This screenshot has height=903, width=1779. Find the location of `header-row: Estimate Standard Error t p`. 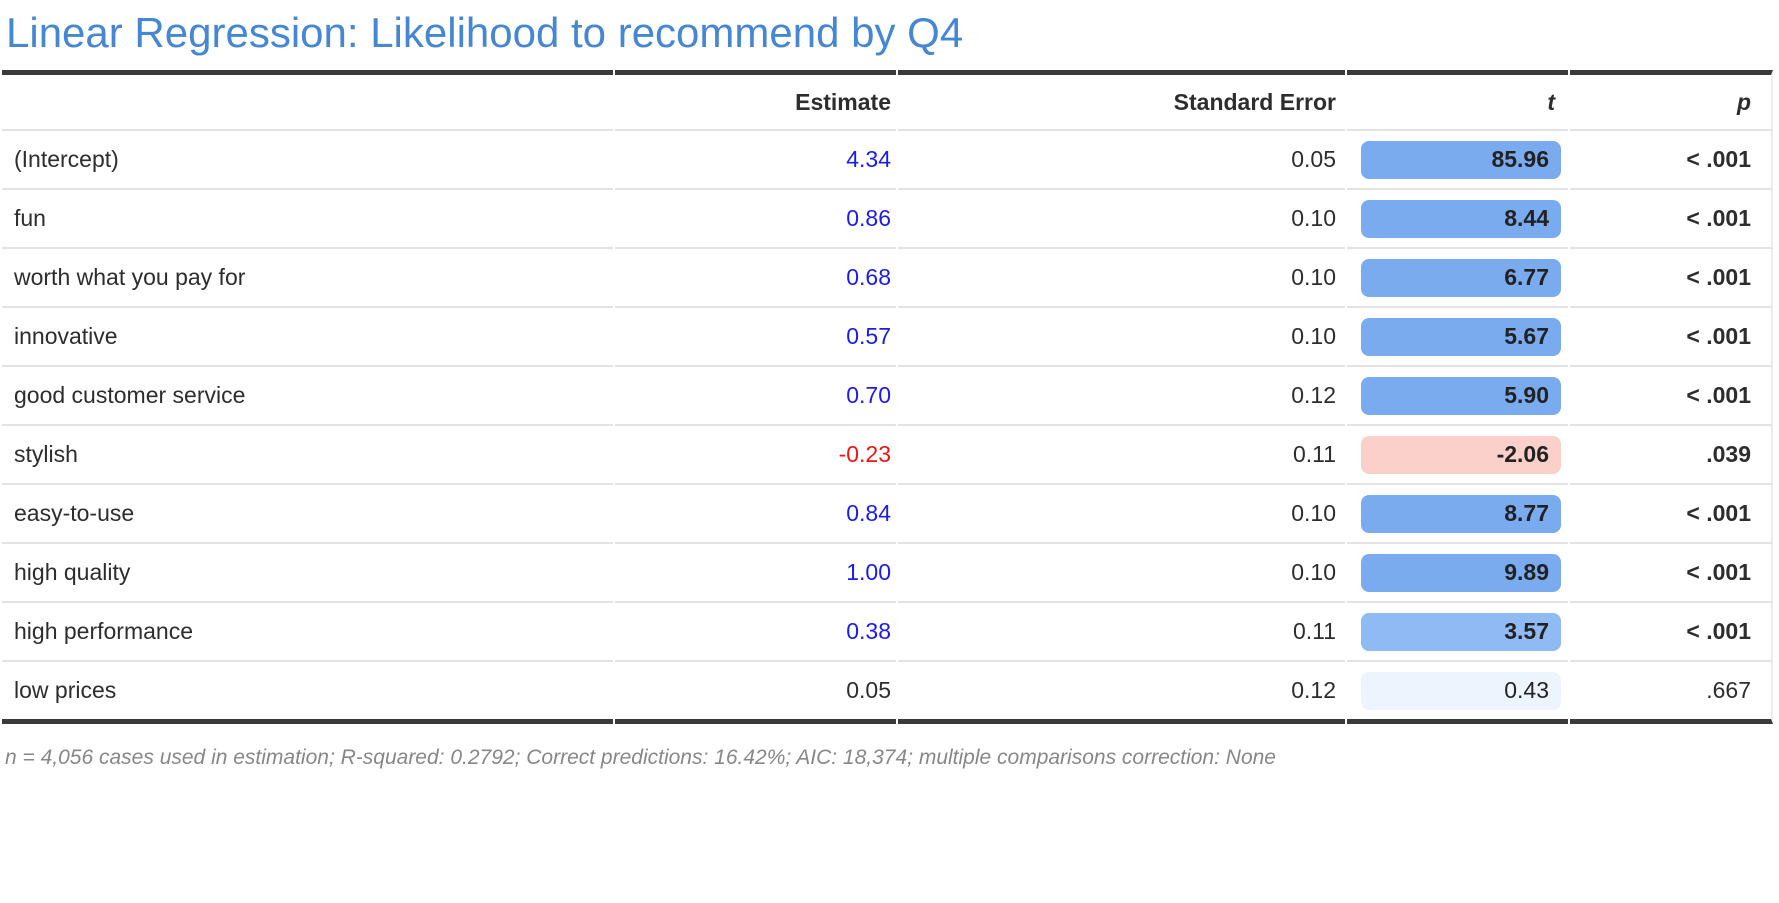

header-row: Estimate Standard Error t p is located at coordinates (887, 100).